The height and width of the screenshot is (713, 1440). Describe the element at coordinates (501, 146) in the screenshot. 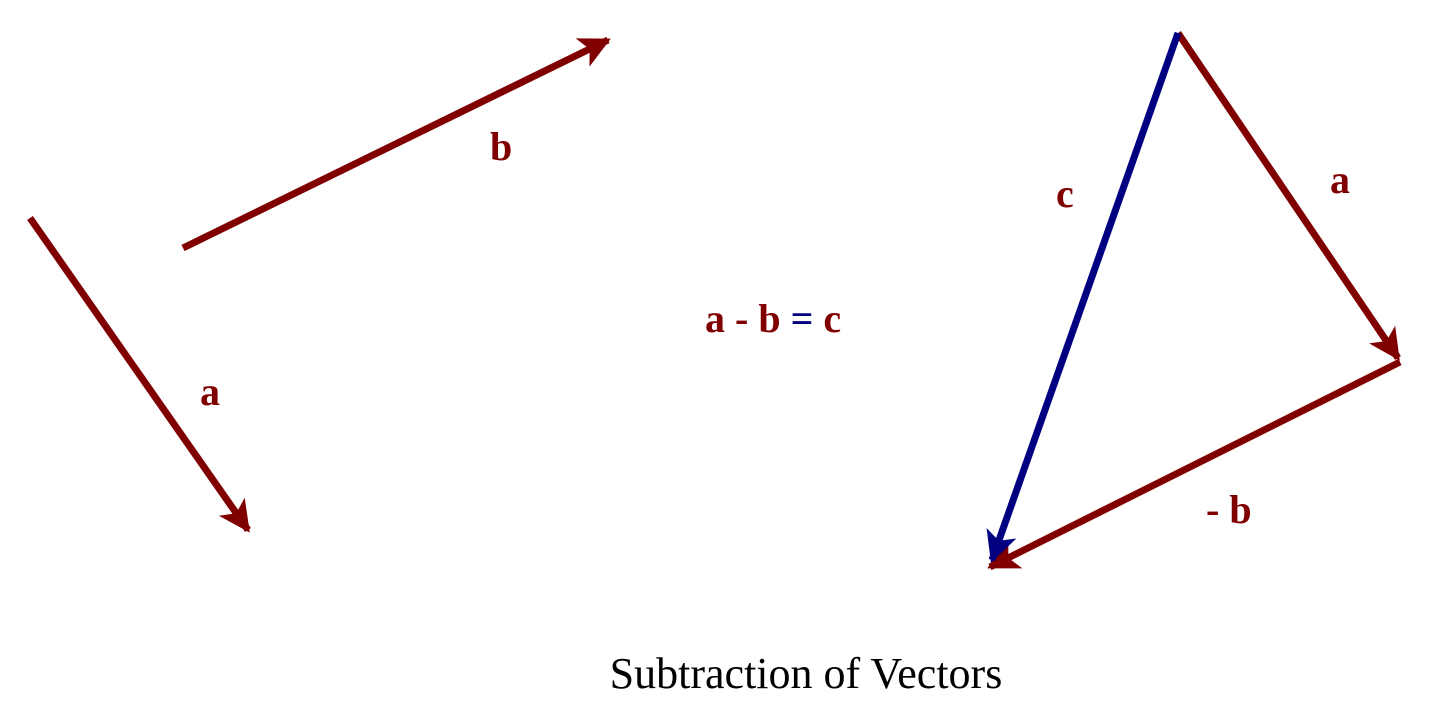

I see `vector-label: b` at that location.